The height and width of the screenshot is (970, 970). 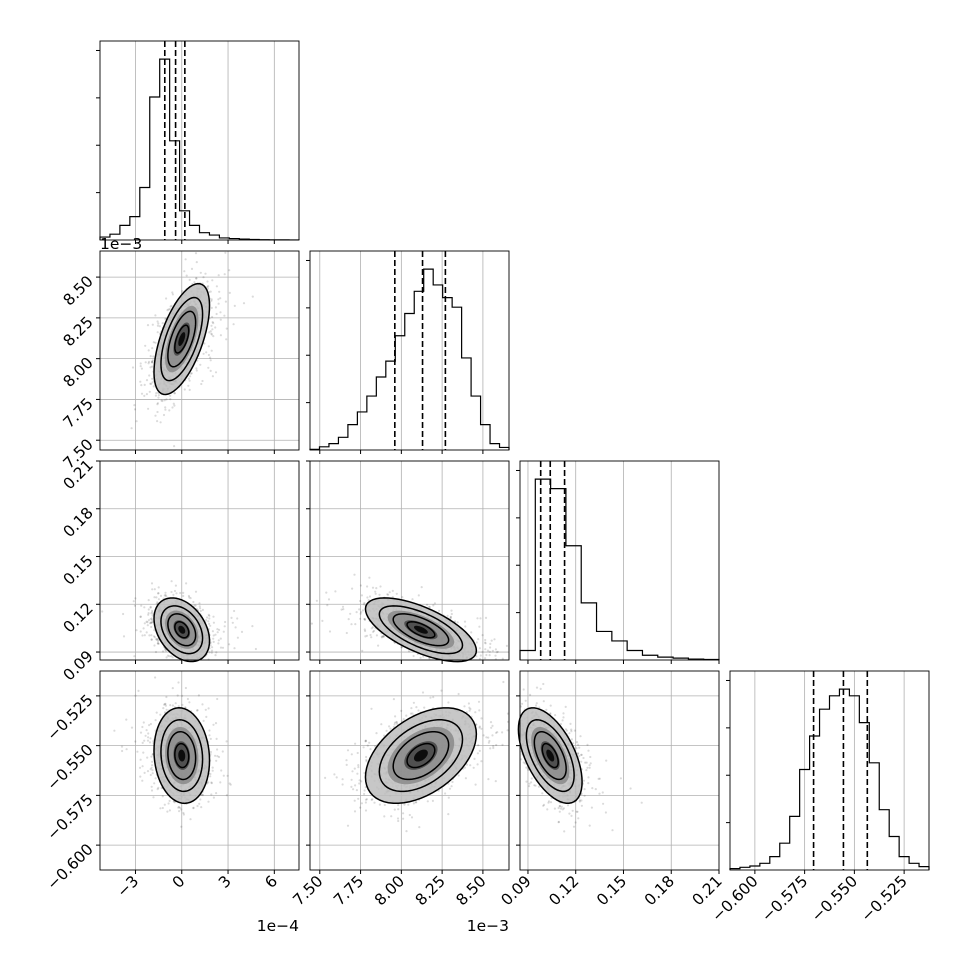 What do you see at coordinates (180, 570) in the screenshot?
I see `scatter-panel-3-1: 0.090.120.150.180.21` at bounding box center [180, 570].